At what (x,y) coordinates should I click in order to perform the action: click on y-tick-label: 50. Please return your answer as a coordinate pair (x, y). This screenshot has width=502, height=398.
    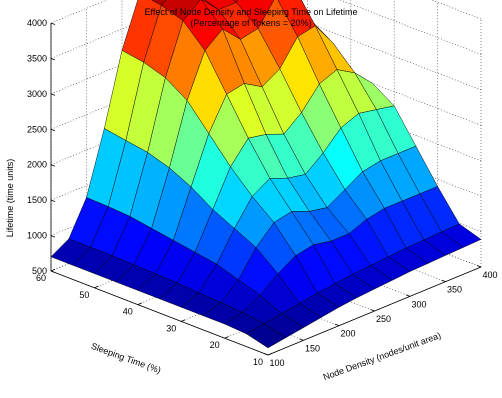
    Looking at the image, I should click on (84, 295).